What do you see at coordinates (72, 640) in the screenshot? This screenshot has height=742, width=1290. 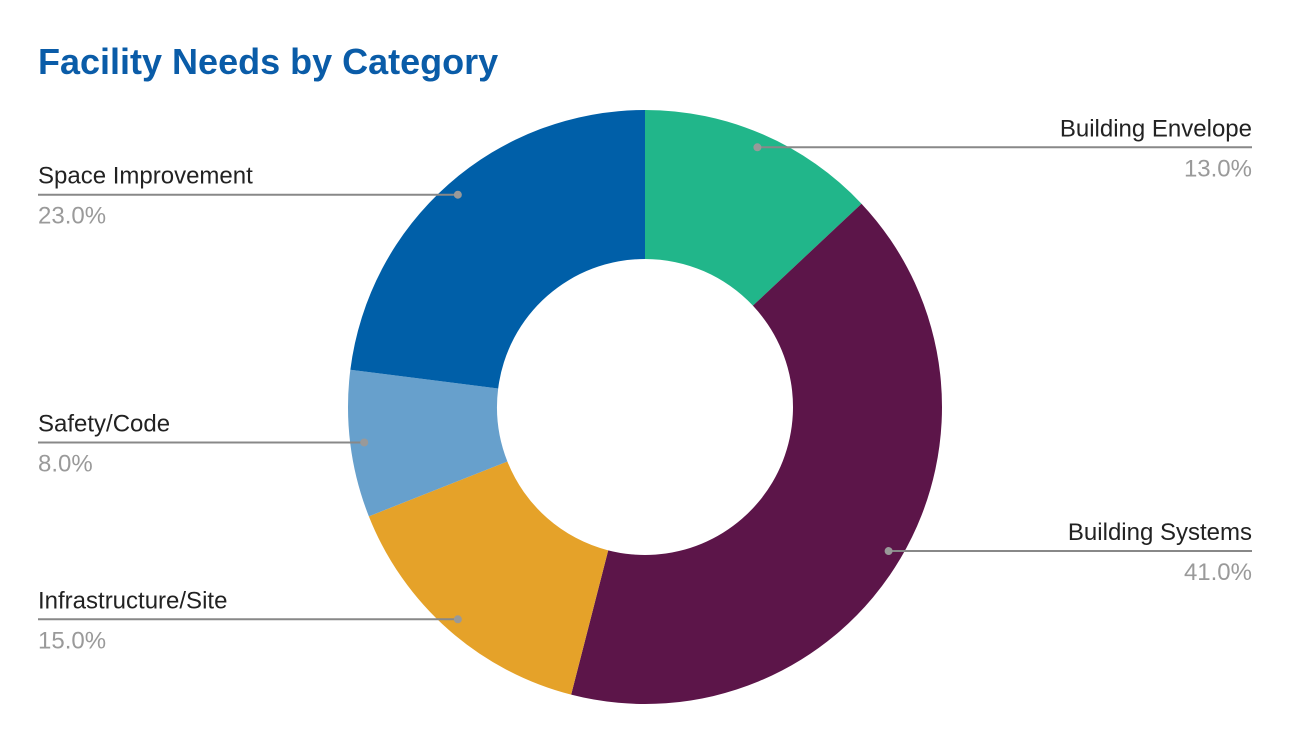 I see `value-label: 15.0%` at bounding box center [72, 640].